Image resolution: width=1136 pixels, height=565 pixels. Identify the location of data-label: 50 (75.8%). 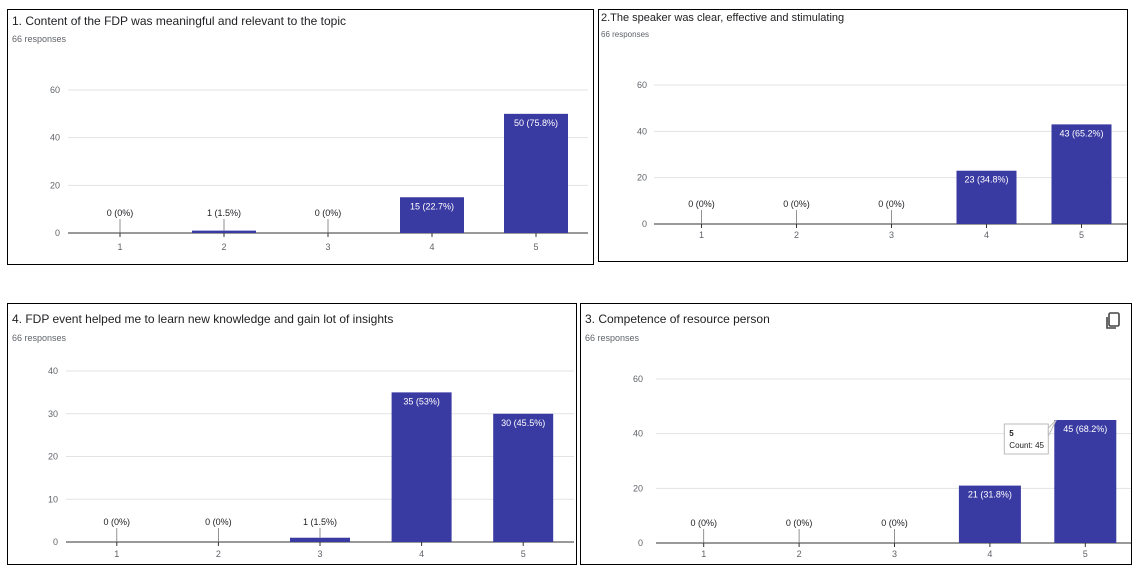
(536, 123).